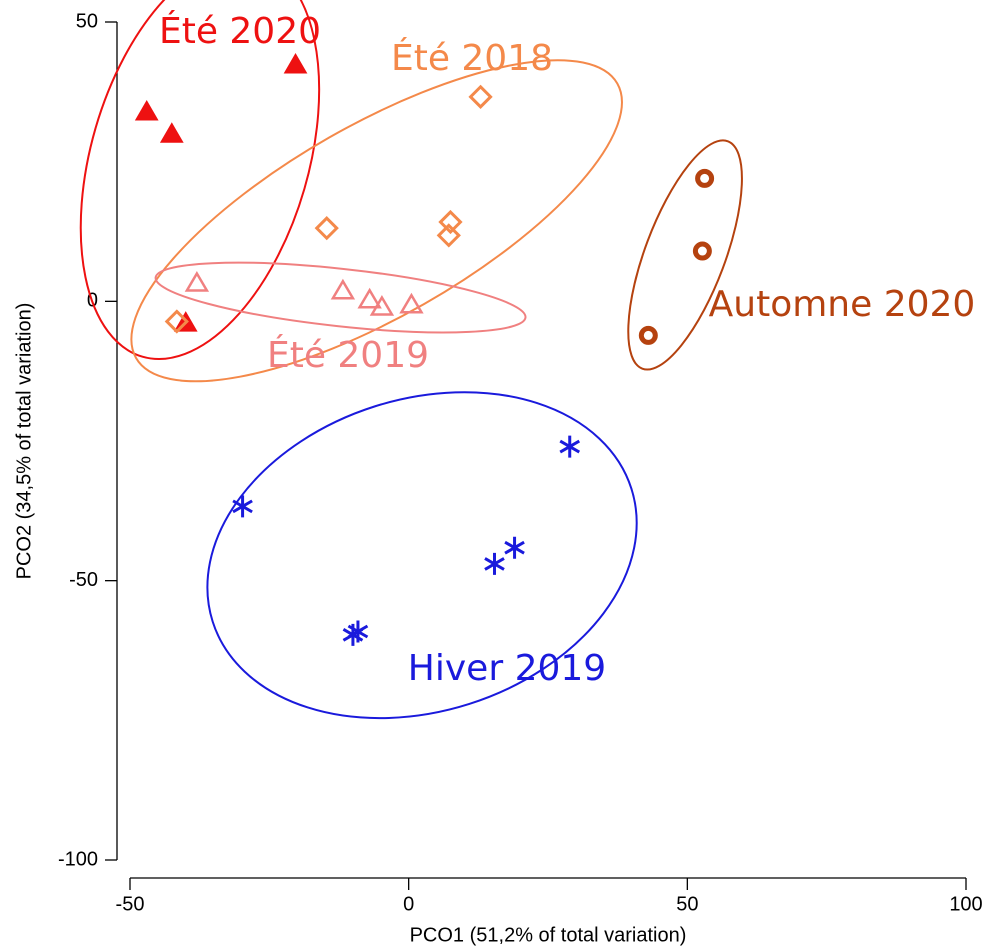 Image resolution: width=989 pixels, height=951 pixels. What do you see at coordinates (548, 935) in the screenshot?
I see `x-axis-label: PCO1 (51,2% of total variation)` at bounding box center [548, 935].